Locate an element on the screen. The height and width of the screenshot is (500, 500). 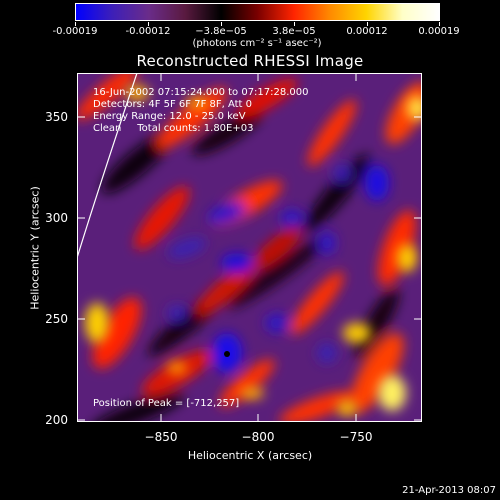
peak-position-label: Position of Peak = [-712,257] is located at coordinates (166, 403).